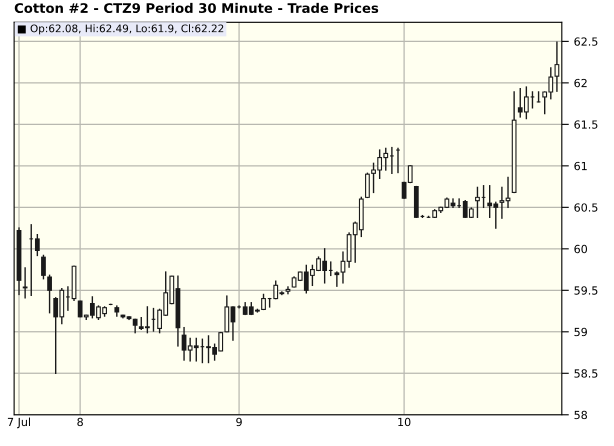 Image resolution: width=614 pixels, height=446 pixels. Describe the element at coordinates (80, 422) in the screenshot. I see `x-tick-label: 8` at that location.